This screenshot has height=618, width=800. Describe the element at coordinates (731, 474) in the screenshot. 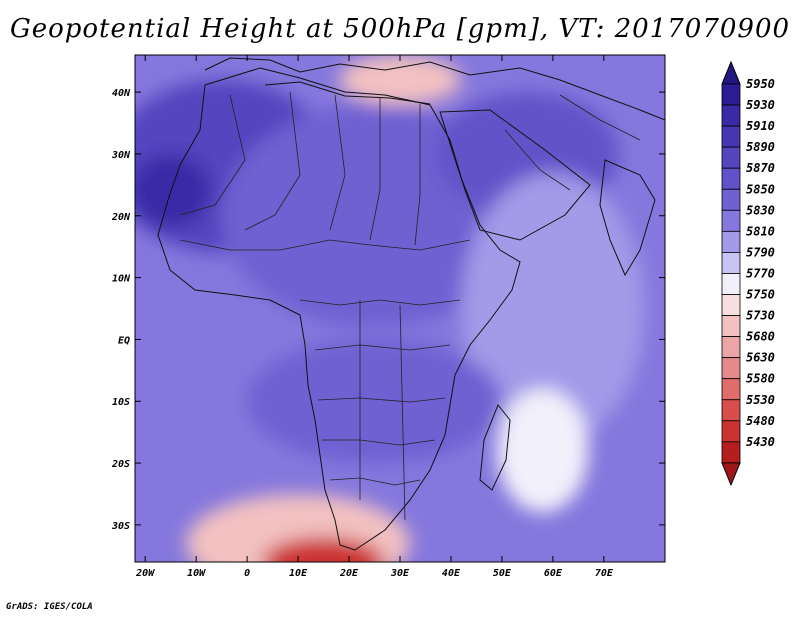

I see `colorbar-bottom-arrow` at that location.